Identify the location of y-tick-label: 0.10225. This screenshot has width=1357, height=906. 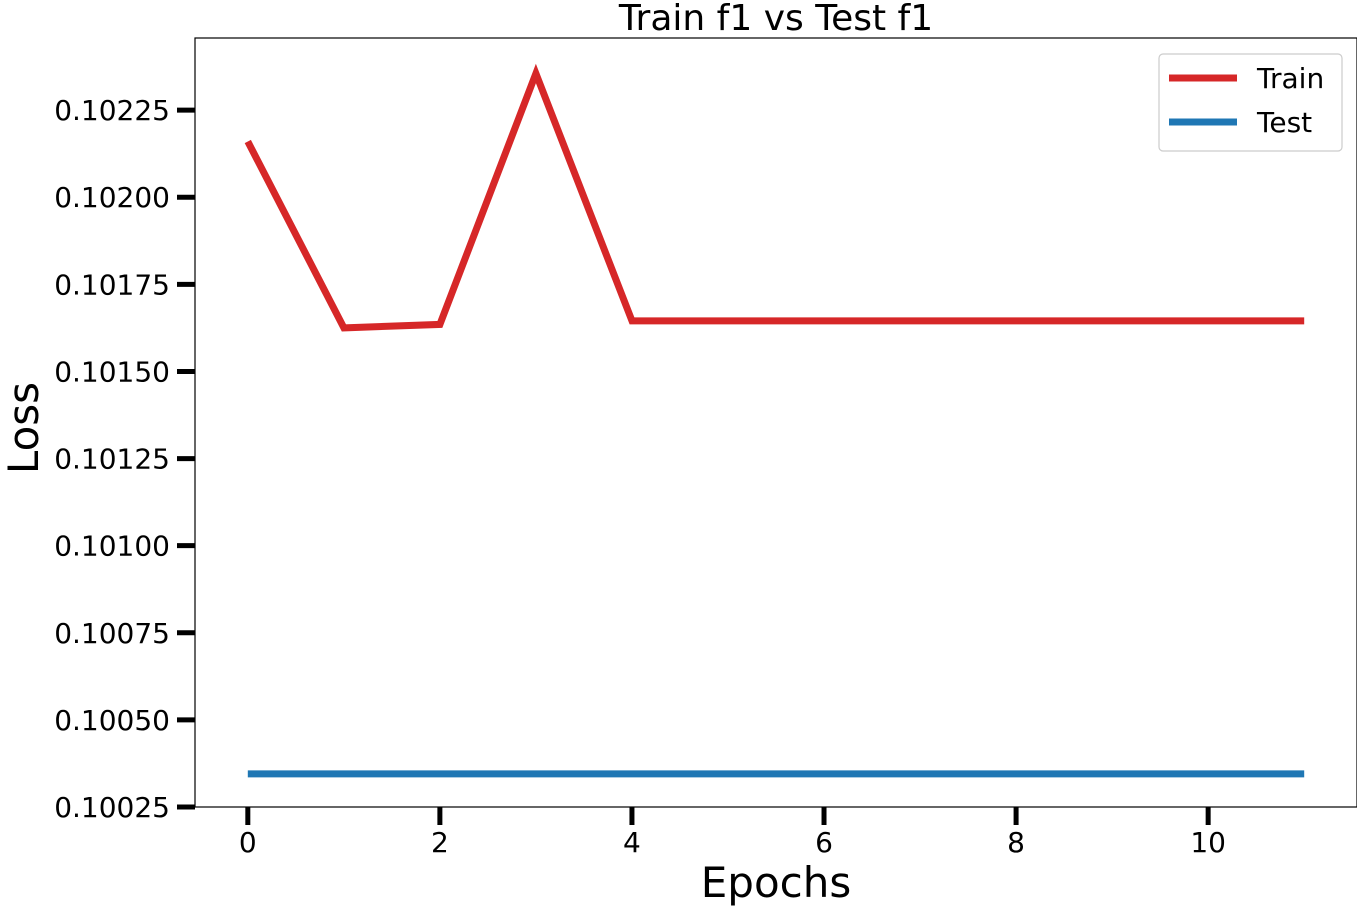
(112, 110).